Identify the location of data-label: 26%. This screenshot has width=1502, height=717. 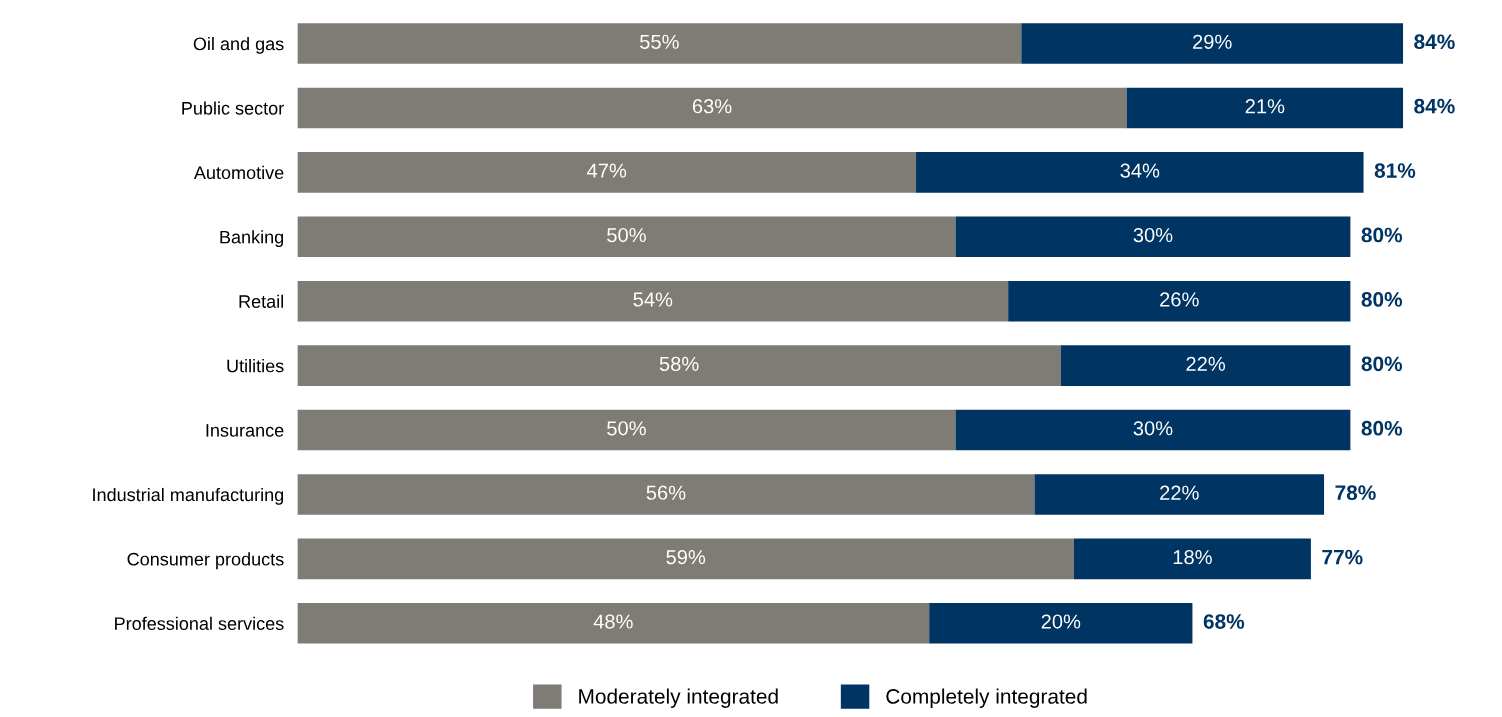
(1179, 299).